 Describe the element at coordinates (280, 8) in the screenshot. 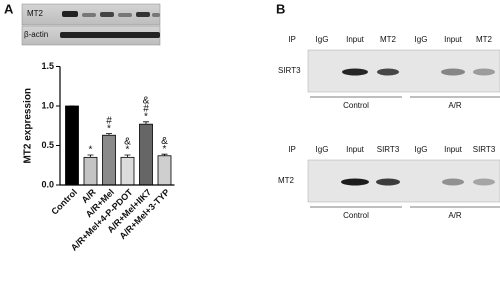

I see `panel-label: B` at that location.